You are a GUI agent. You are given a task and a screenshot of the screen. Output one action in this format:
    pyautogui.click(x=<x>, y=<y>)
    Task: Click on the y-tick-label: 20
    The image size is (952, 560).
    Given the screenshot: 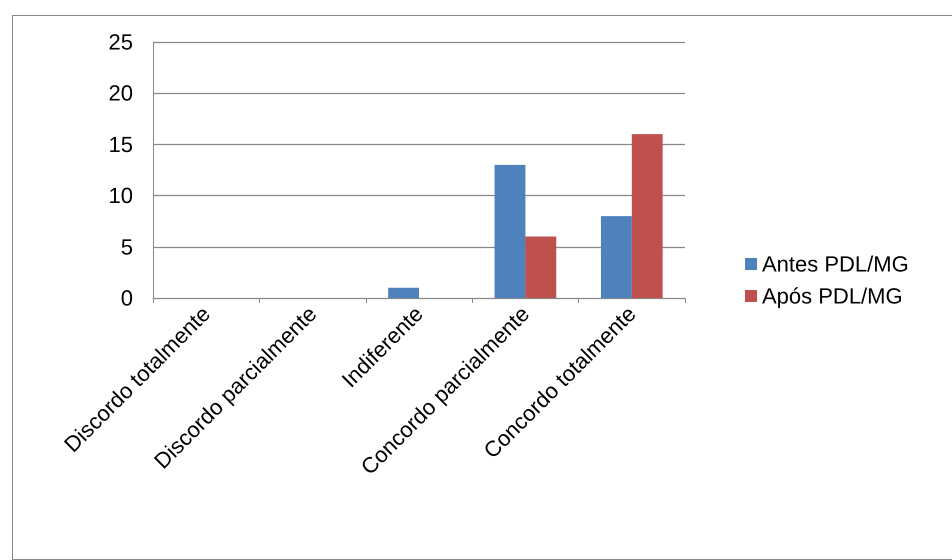 What is the action you would take?
    pyautogui.click(x=120, y=93)
    